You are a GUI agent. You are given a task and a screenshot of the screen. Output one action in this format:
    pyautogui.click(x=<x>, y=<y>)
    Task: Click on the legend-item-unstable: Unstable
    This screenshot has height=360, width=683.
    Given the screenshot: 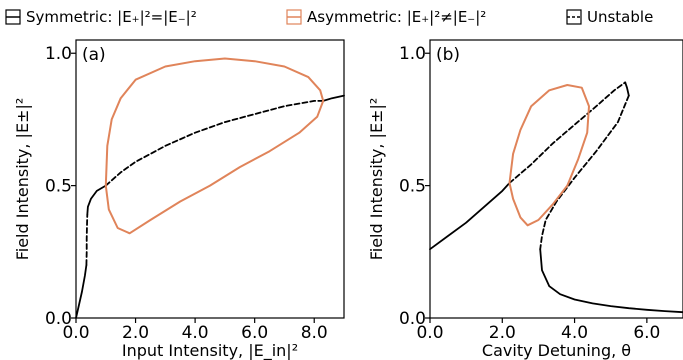 What is the action you would take?
    pyautogui.click(x=609, y=17)
    